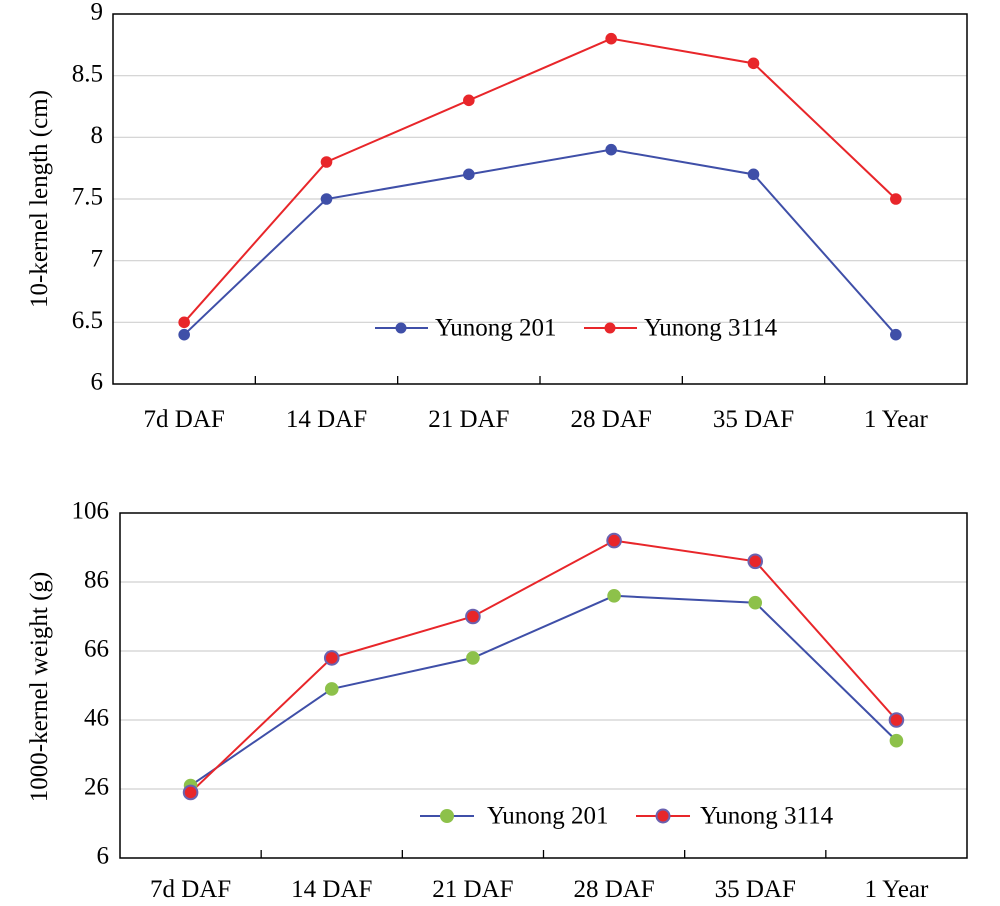  I want to click on y-tick-label: 6.5, so click(87, 320).